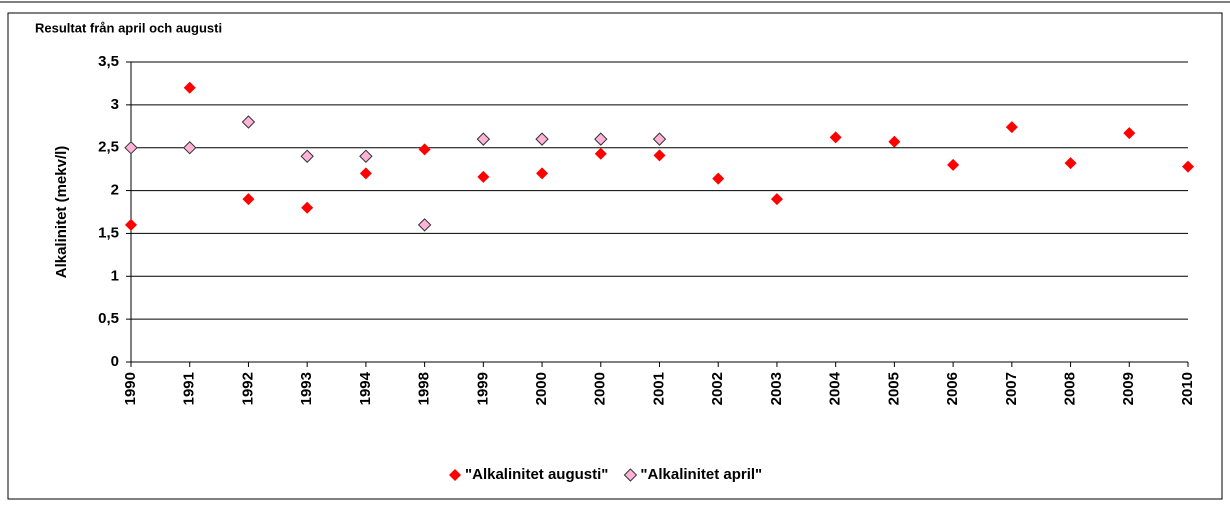 The height and width of the screenshot is (507, 1230). I want to click on y-tick-label: 0, so click(115, 361).